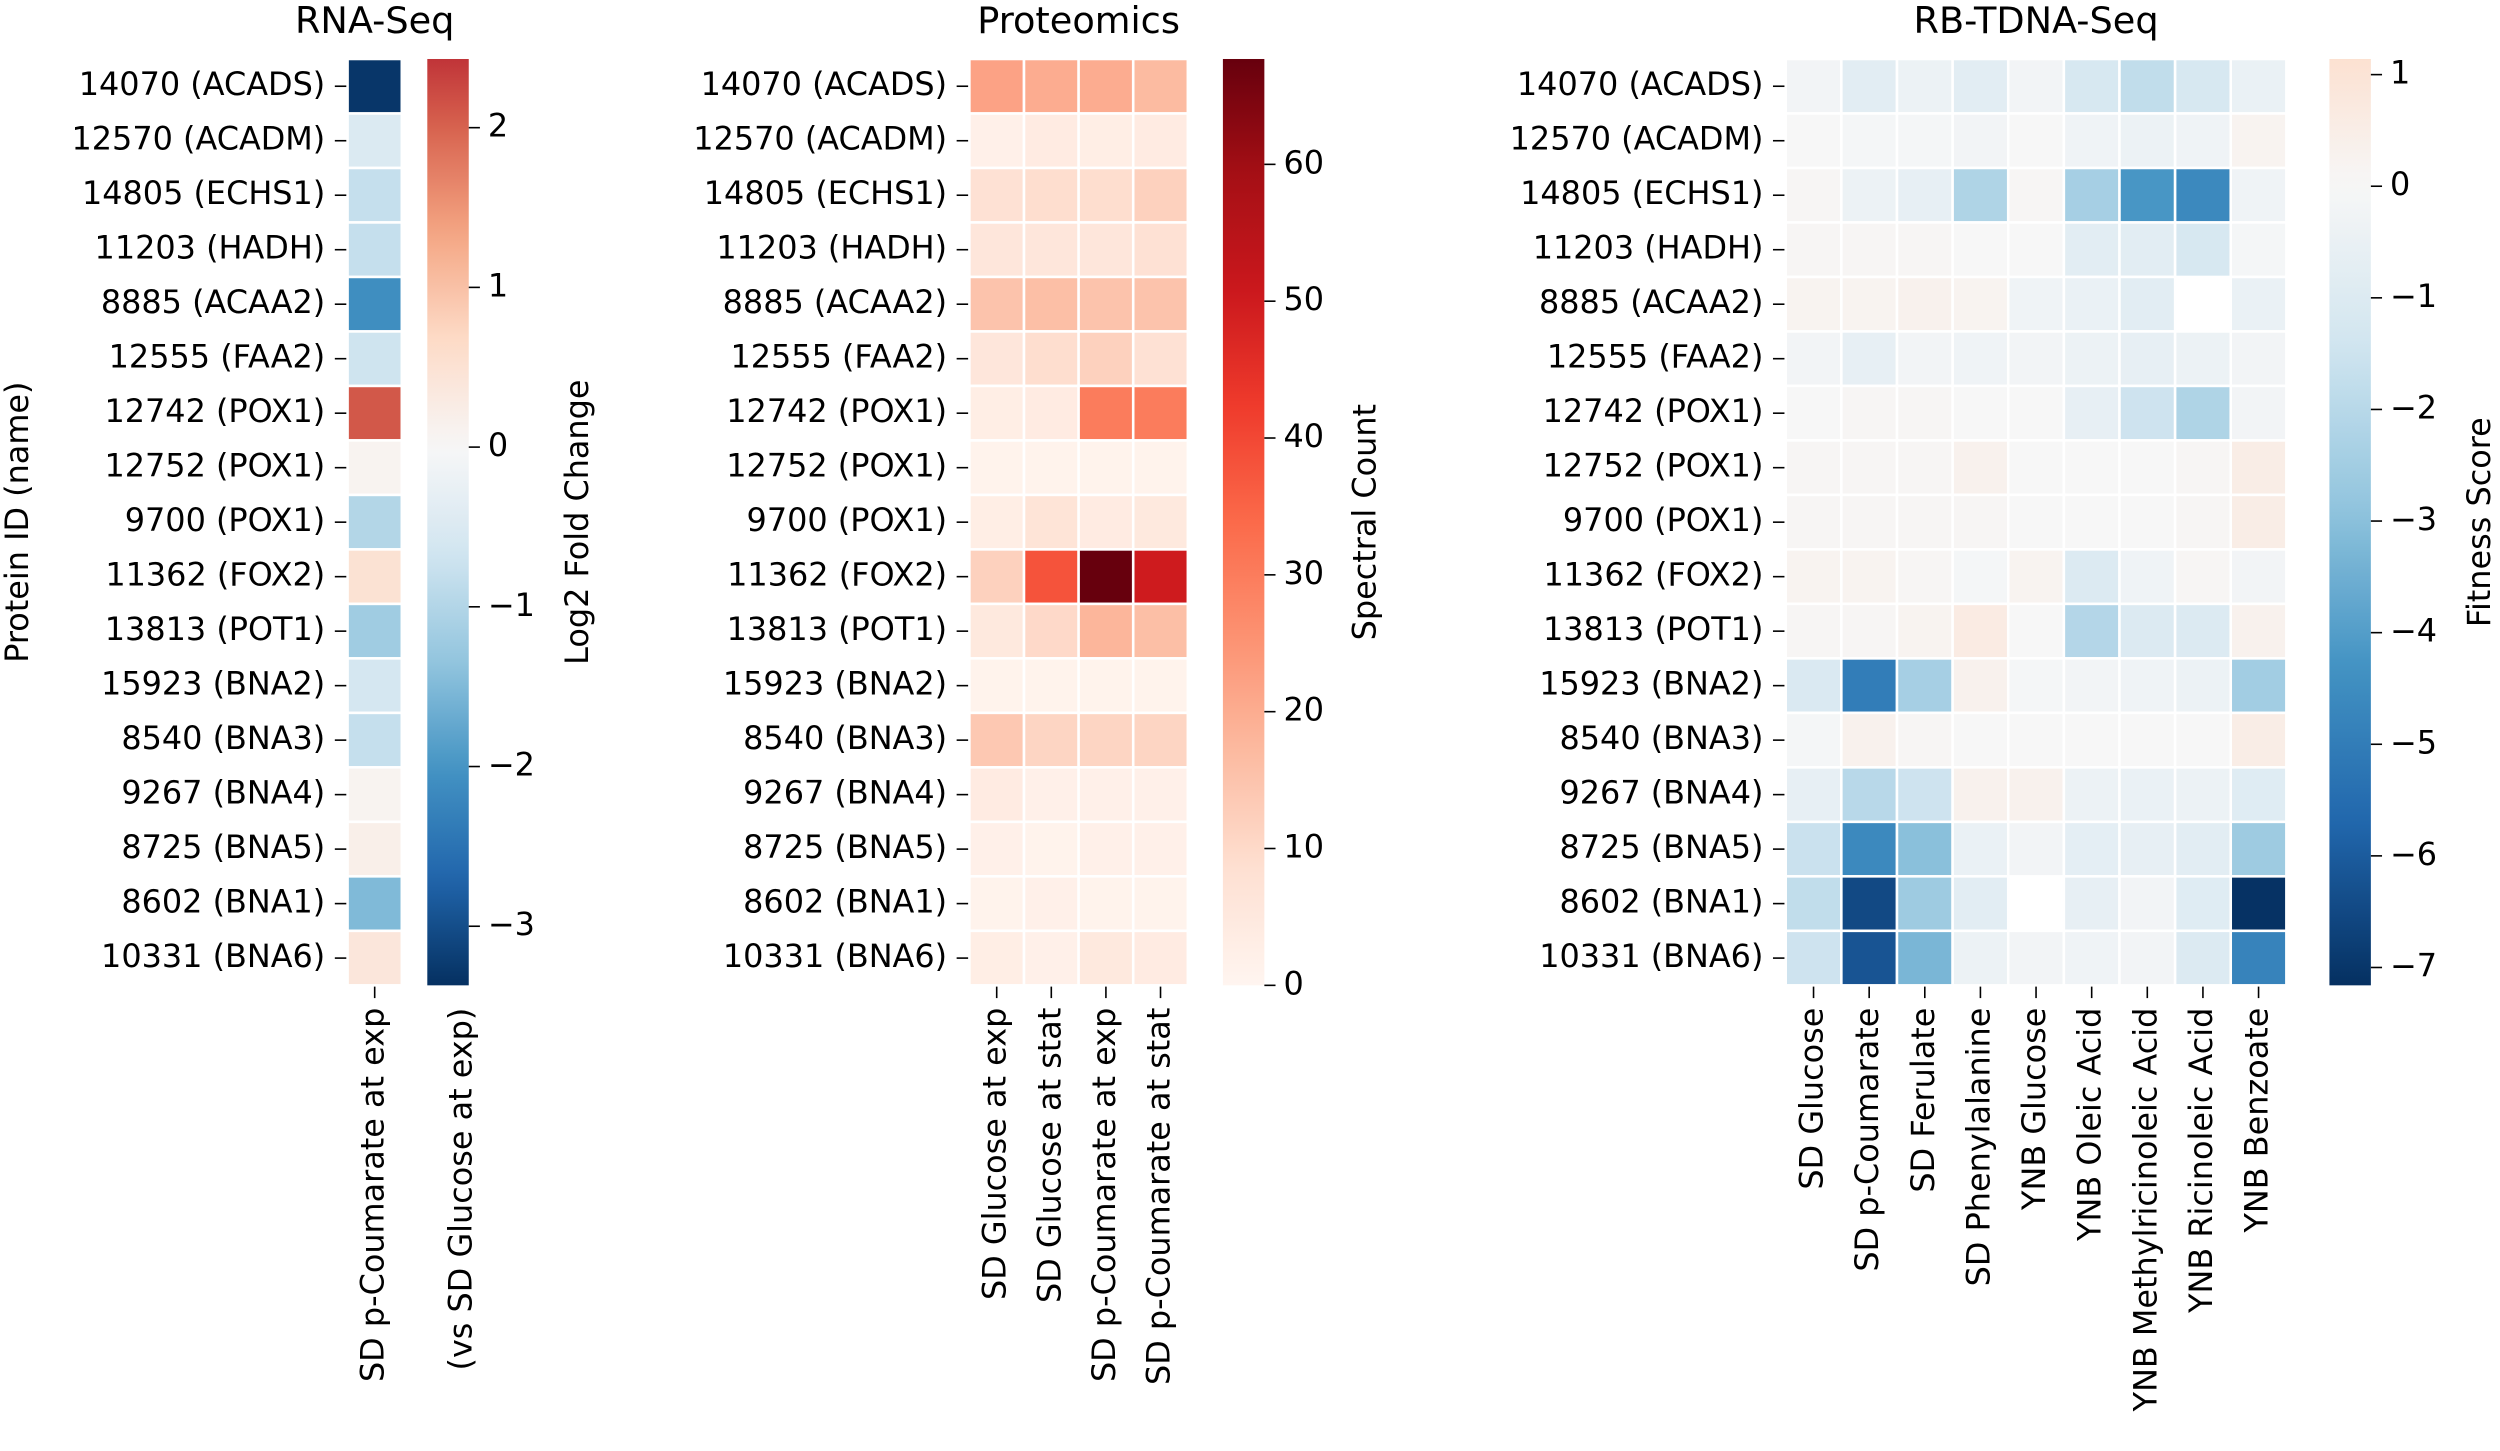 The height and width of the screenshot is (1451, 2500). What do you see at coordinates (511, 924) in the screenshot?
I see `colorbar-tick-label: −3` at bounding box center [511, 924].